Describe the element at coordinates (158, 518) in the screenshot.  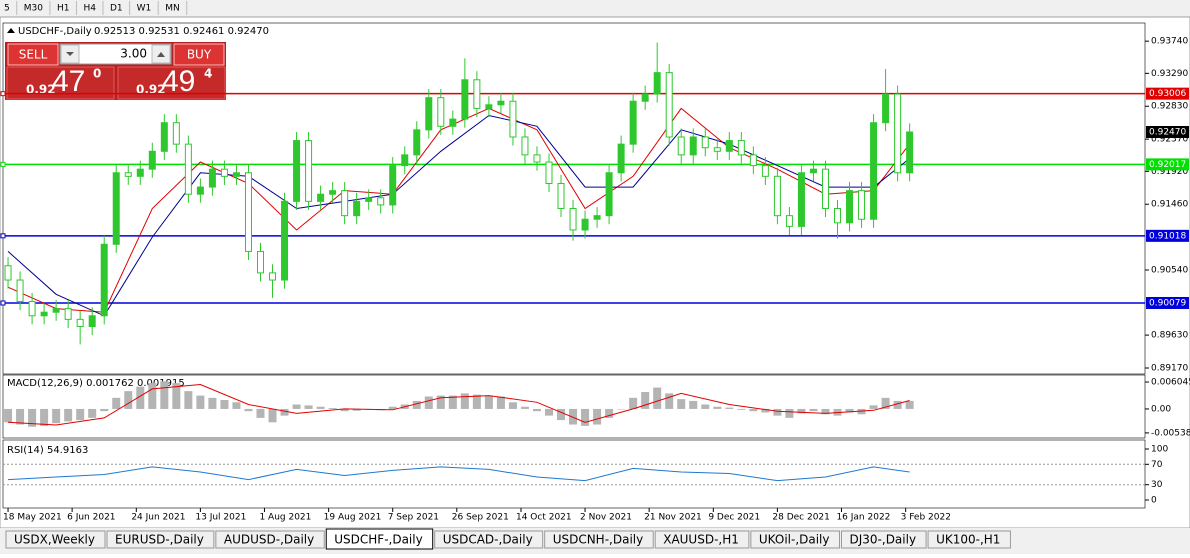
I see `x-tick-label: 24 Jun 2021` at that location.